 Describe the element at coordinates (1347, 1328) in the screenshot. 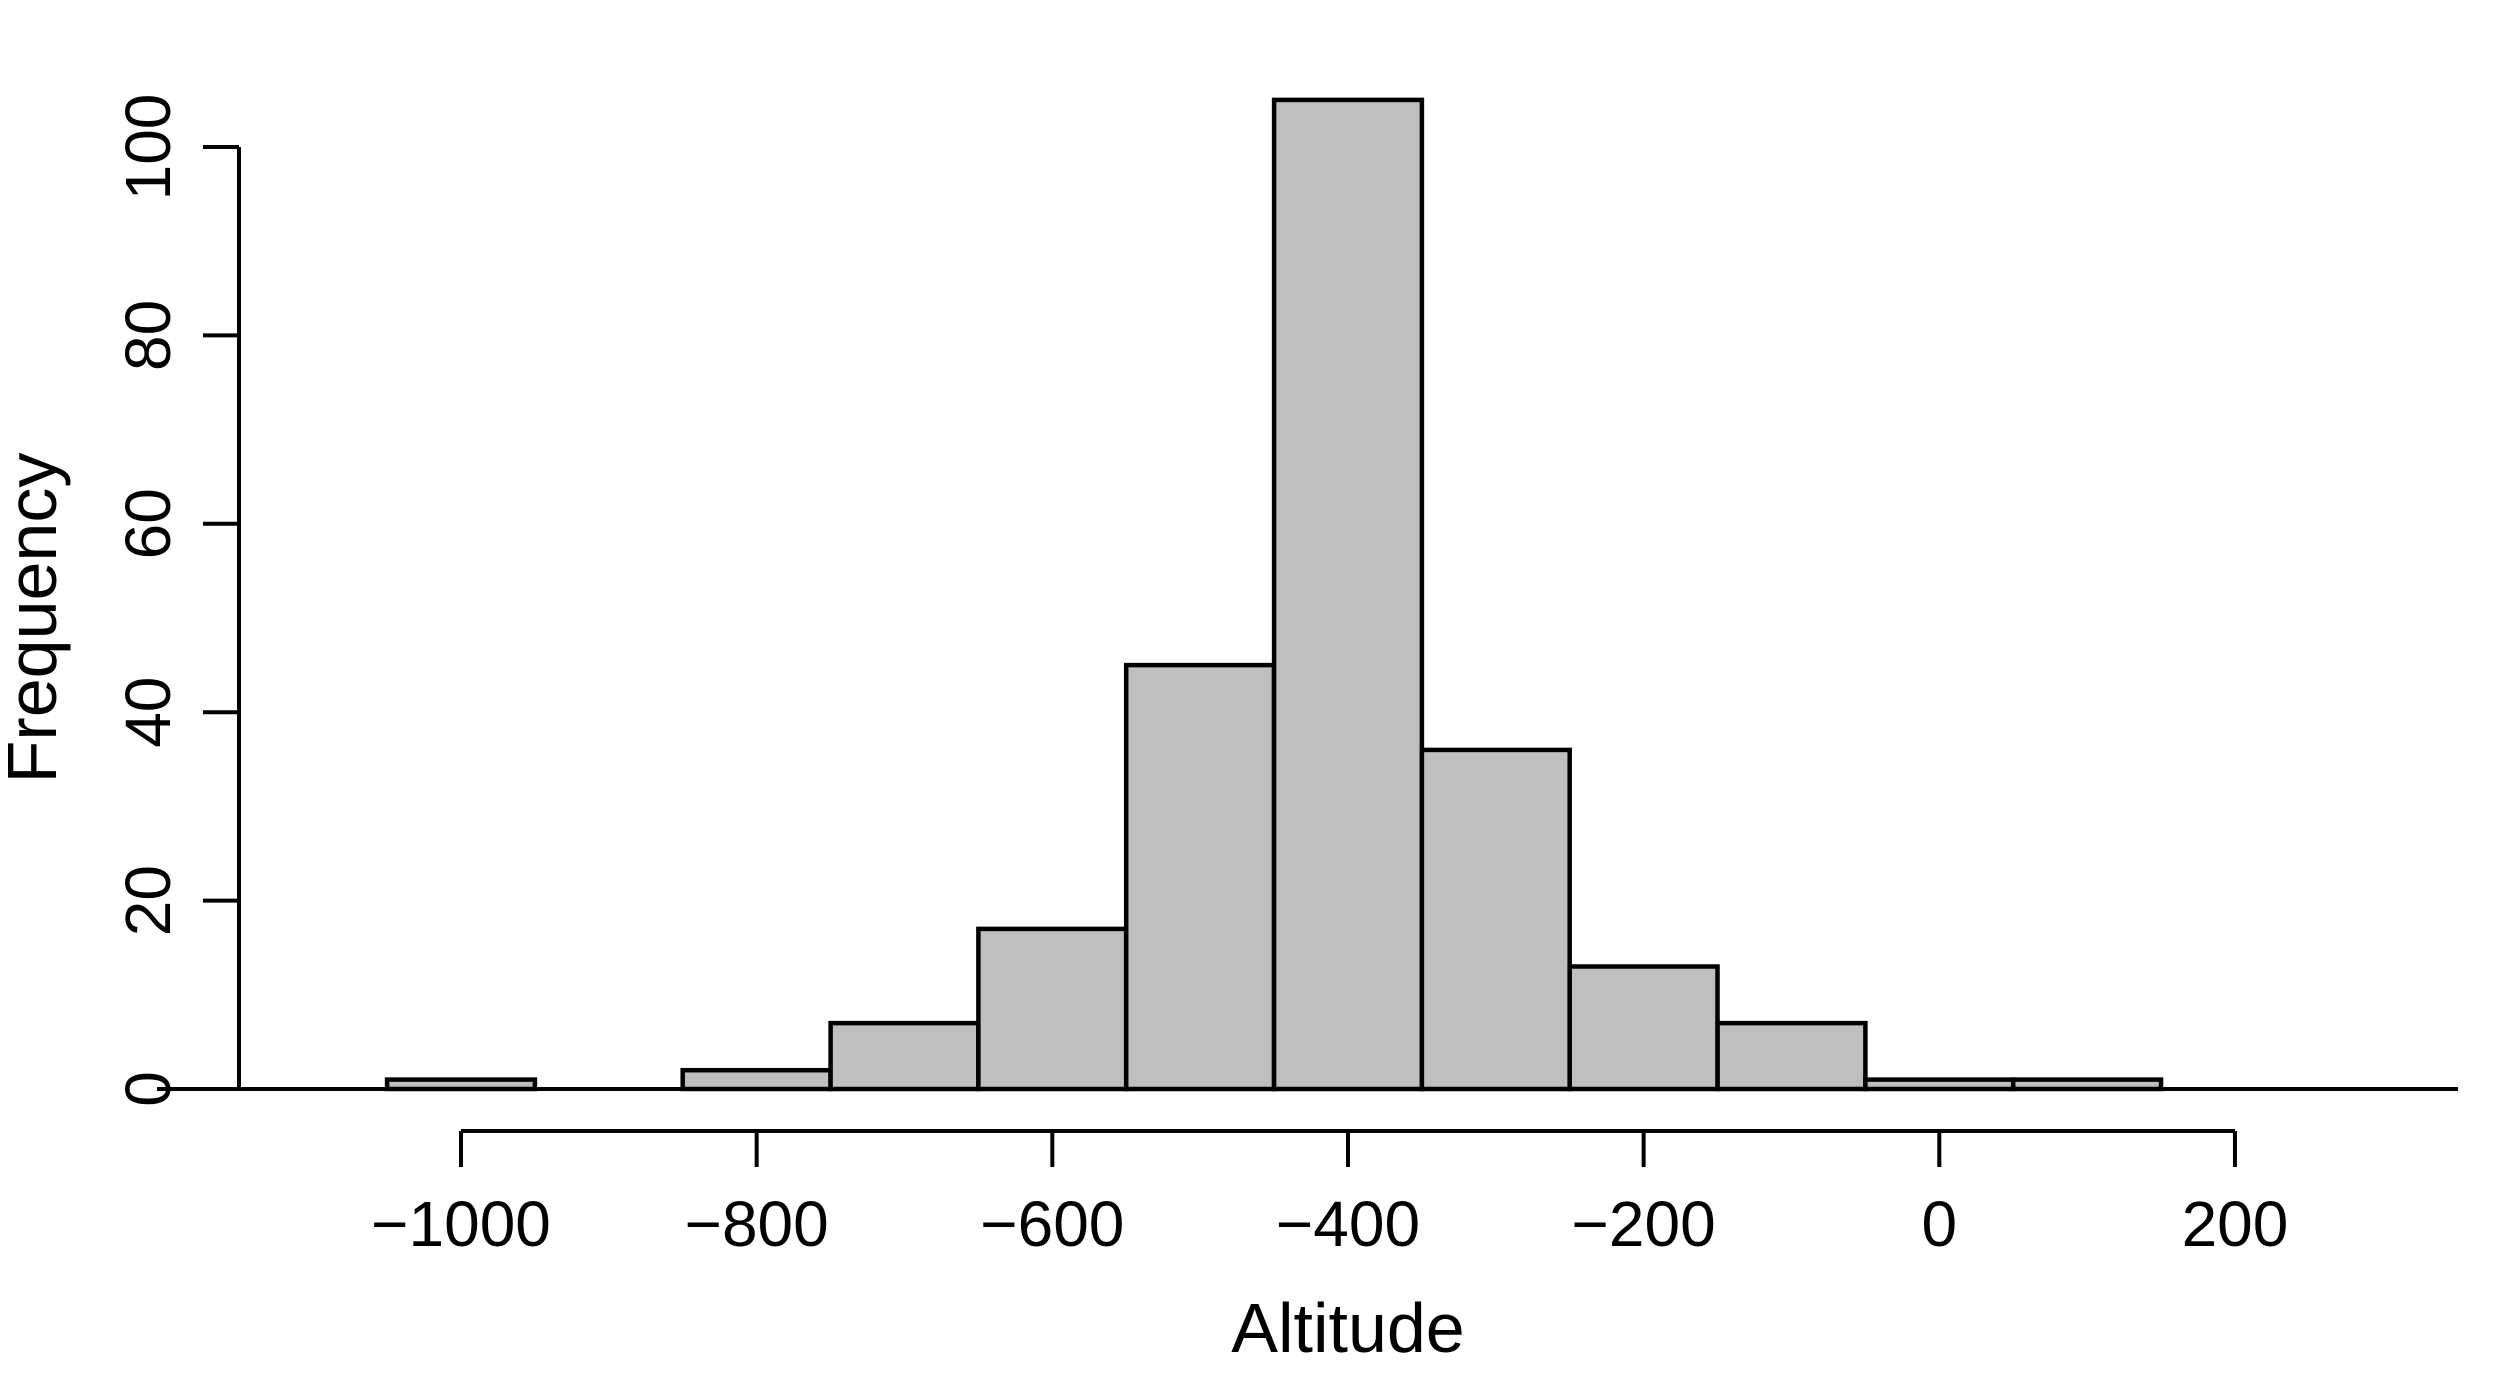

I see `x-axis-title: Altitude` at that location.